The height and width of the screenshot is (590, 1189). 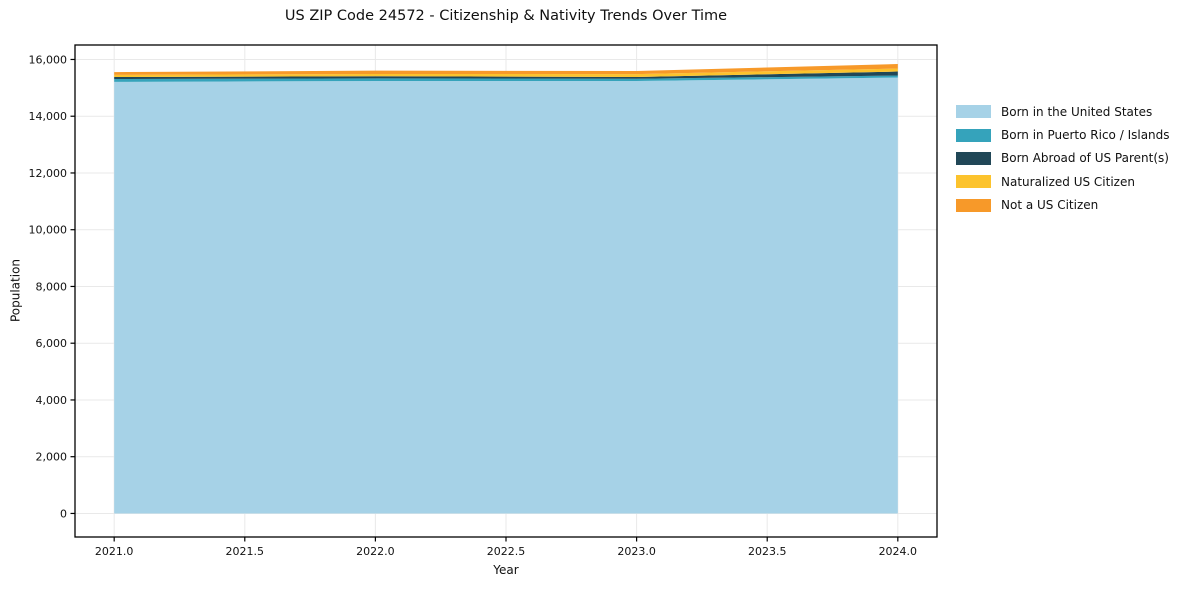 What do you see at coordinates (506, 570) in the screenshot?
I see `x-axis-label: Year` at bounding box center [506, 570].